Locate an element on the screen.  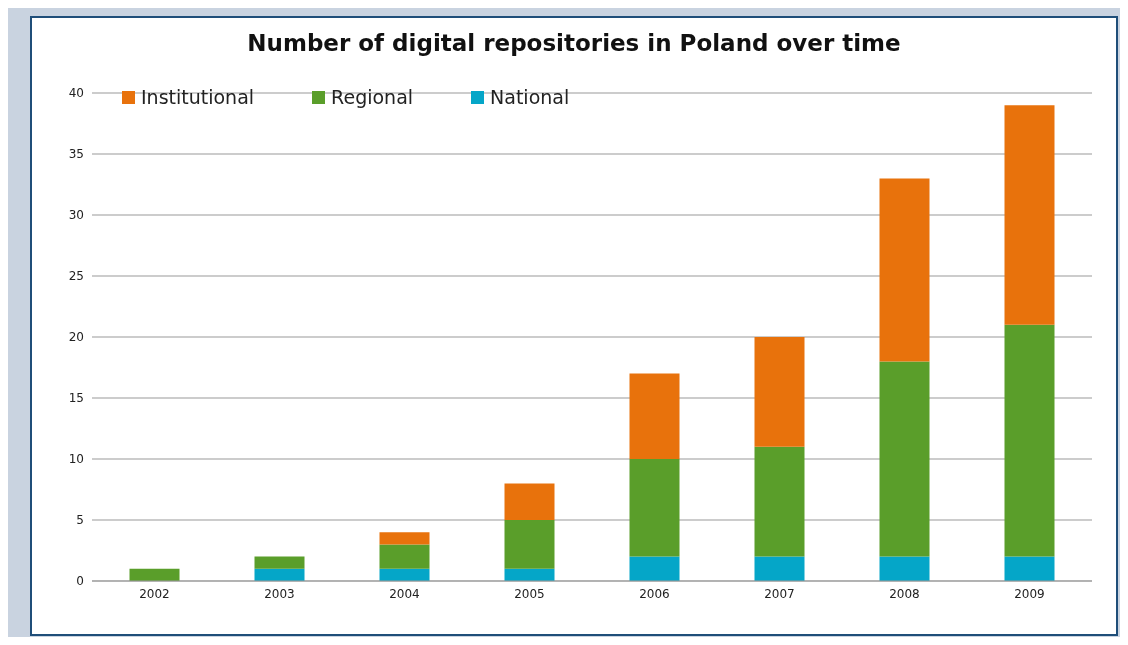
y-tick-label: 0 is located at coordinates (80, 581).